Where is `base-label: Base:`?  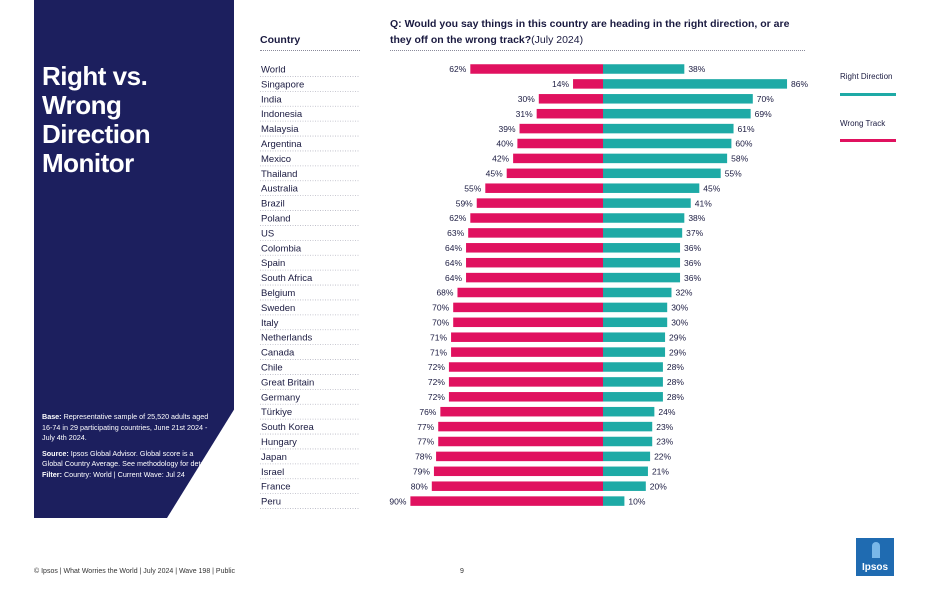
base-label: Base: is located at coordinates (52, 416).